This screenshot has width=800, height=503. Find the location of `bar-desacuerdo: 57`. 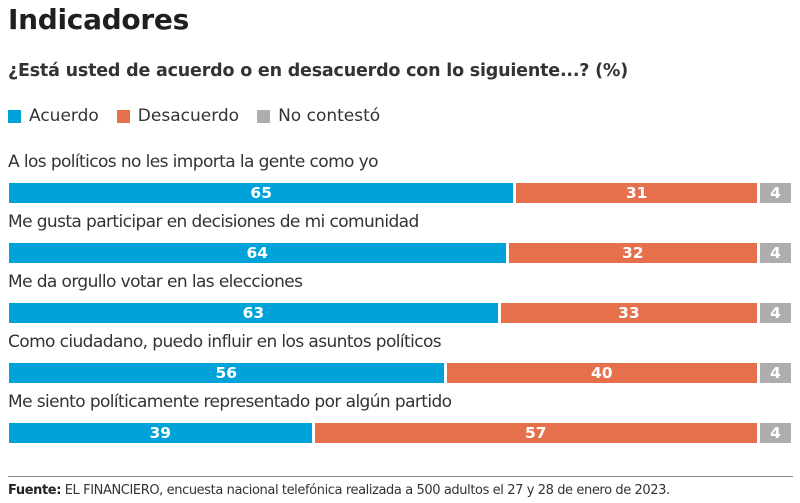

bar-desacuerdo: 57 is located at coordinates (535, 433).